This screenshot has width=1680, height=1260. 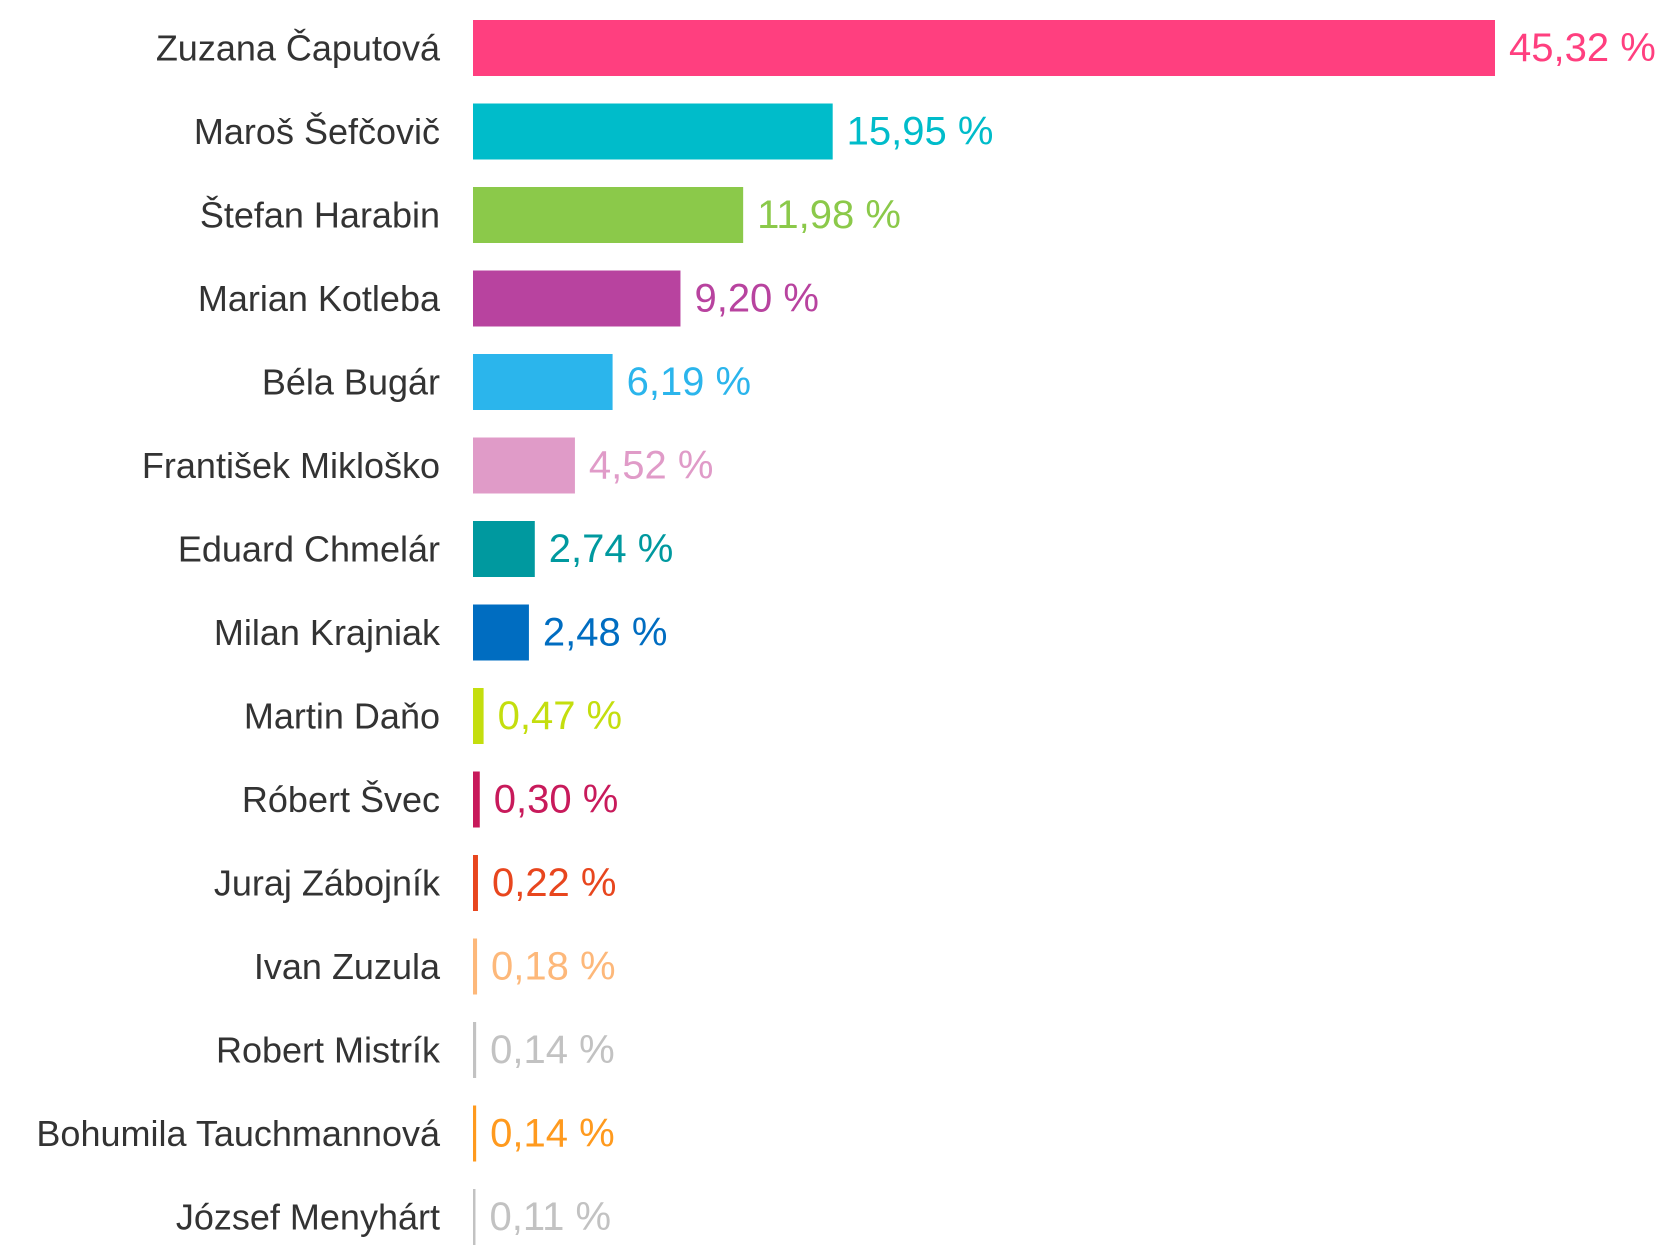 I want to click on value-label: 11,98 %, so click(x=829, y=215).